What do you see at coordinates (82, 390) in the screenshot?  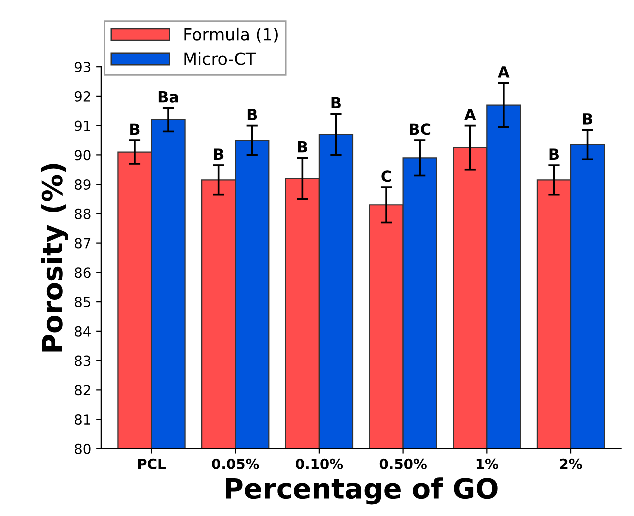 I see `y-tick-label: 82` at bounding box center [82, 390].